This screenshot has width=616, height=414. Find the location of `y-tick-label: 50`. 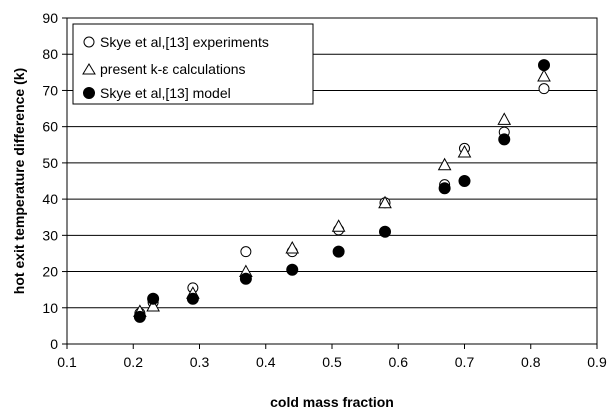

y-tick-label: 50 is located at coordinates (50, 163).